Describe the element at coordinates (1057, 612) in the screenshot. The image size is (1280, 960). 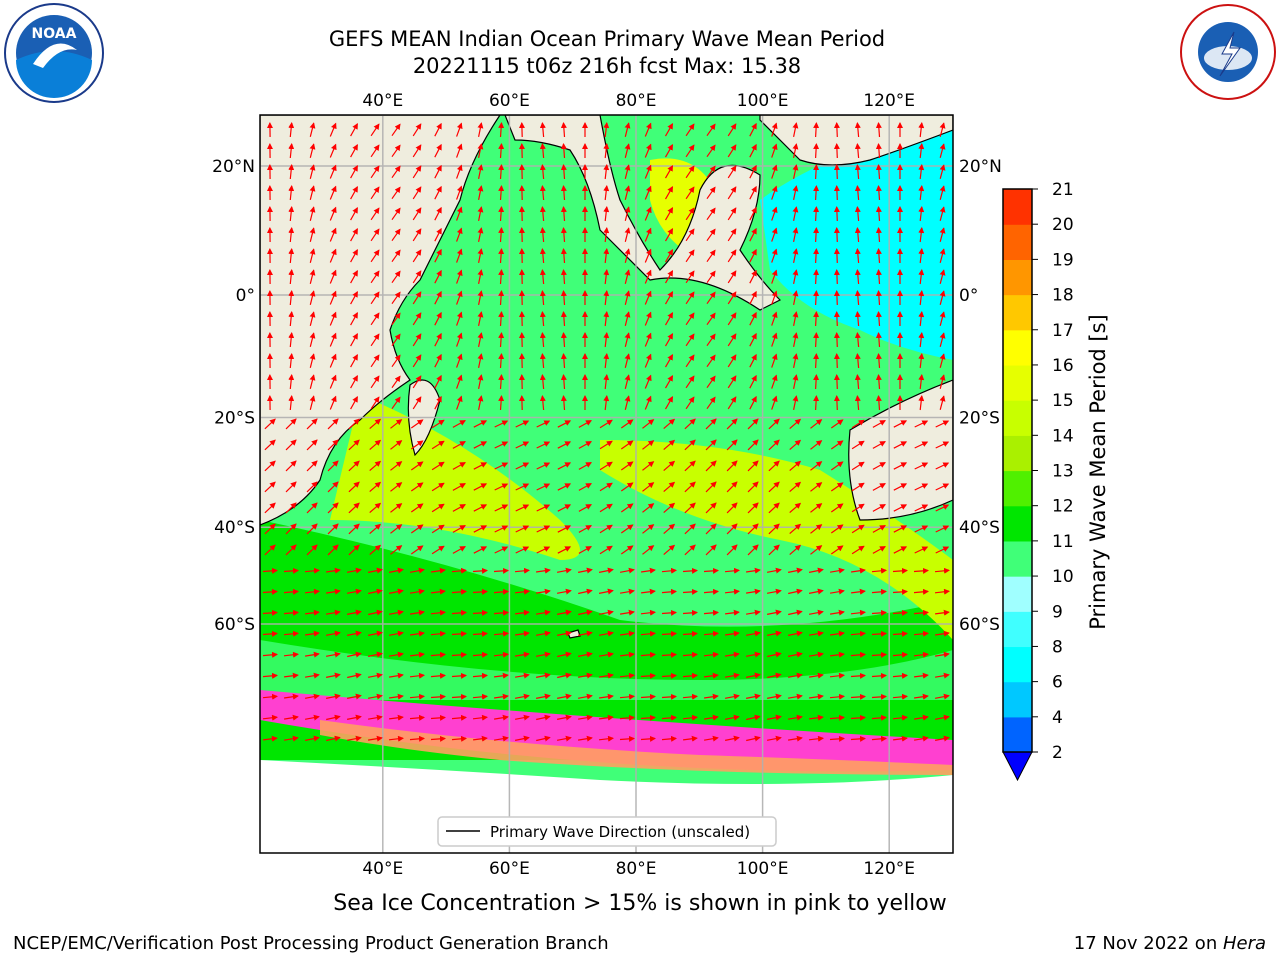
I see `colorbar-tick-label: 9` at that location.